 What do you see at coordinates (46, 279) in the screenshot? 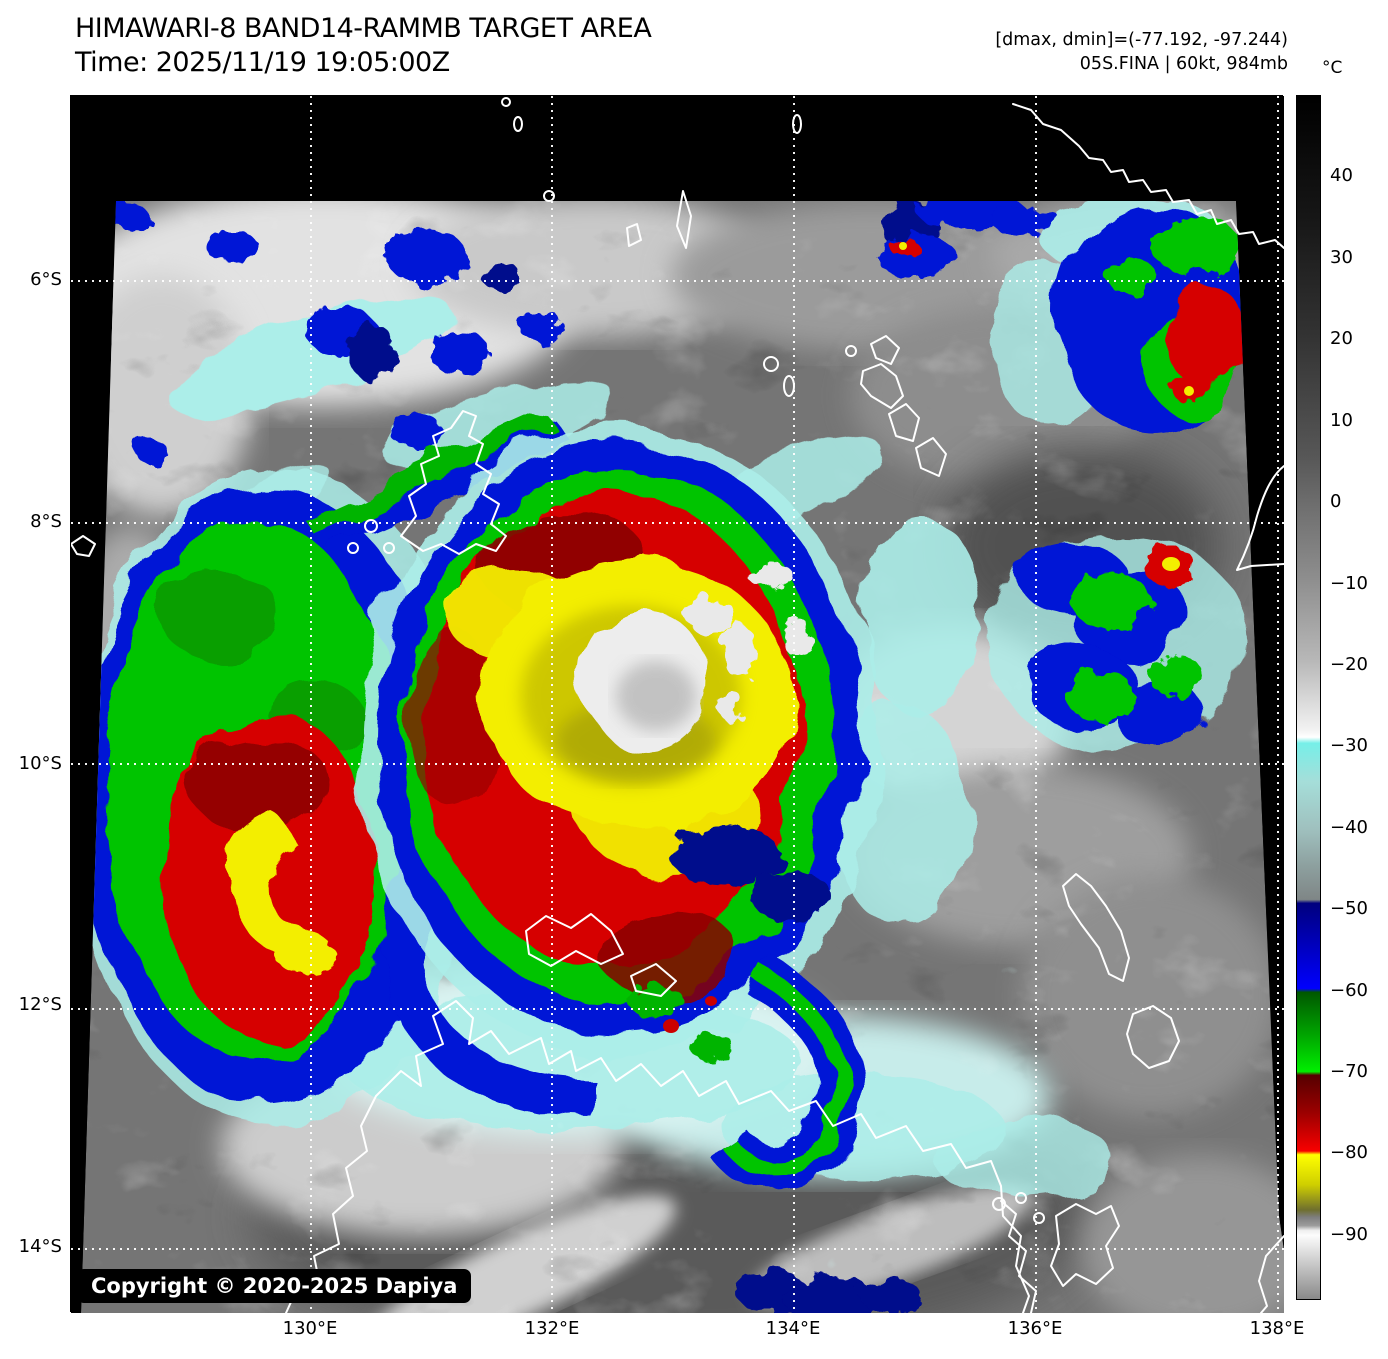
I see `lat-tick-label: 6°S` at bounding box center [46, 279].